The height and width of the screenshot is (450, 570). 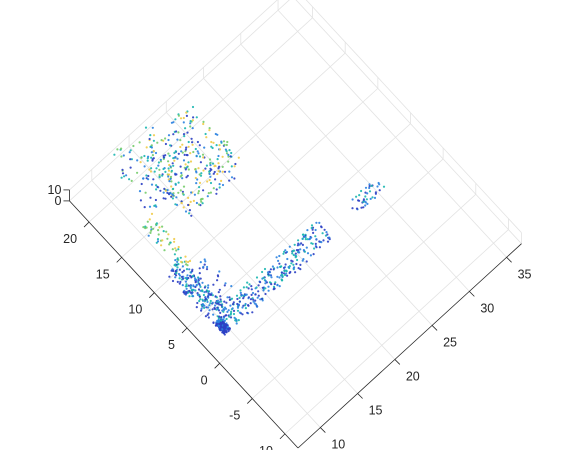 What do you see at coordinates (282, 436) in the screenshot?
I see `y-tick` at bounding box center [282, 436].